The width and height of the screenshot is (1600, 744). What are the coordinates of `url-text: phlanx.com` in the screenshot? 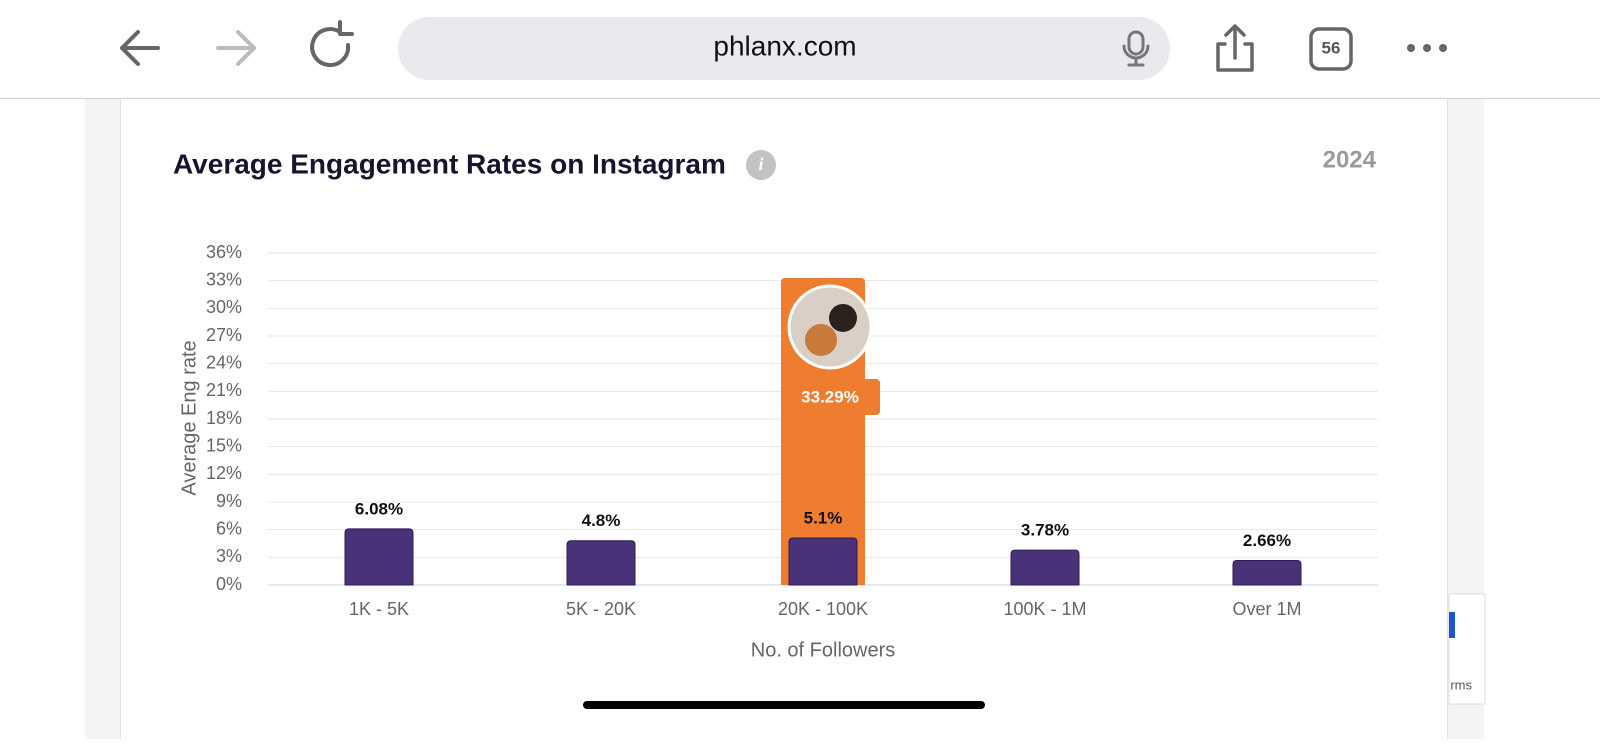 It's located at (784, 45).